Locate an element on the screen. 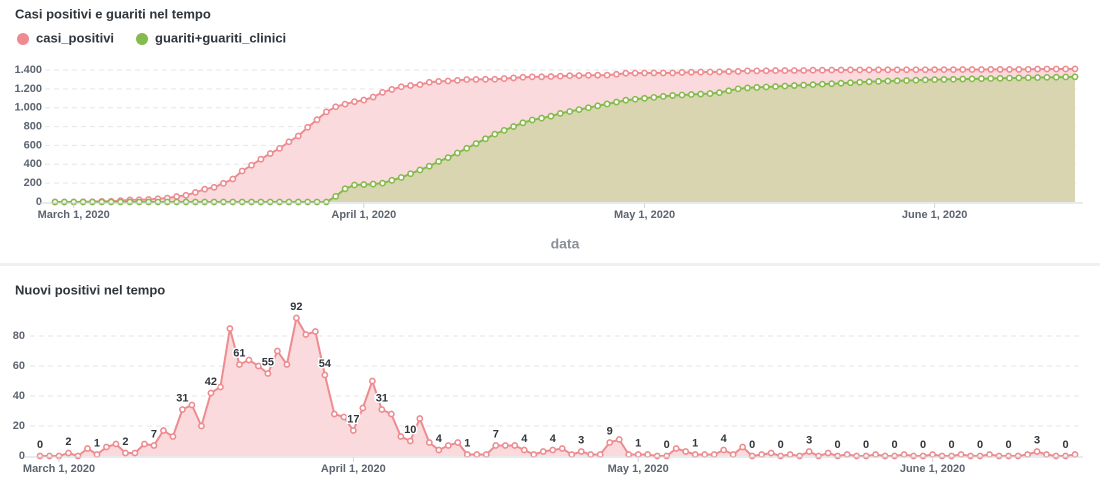  y-tick-label: 800 is located at coordinates (33, 126).